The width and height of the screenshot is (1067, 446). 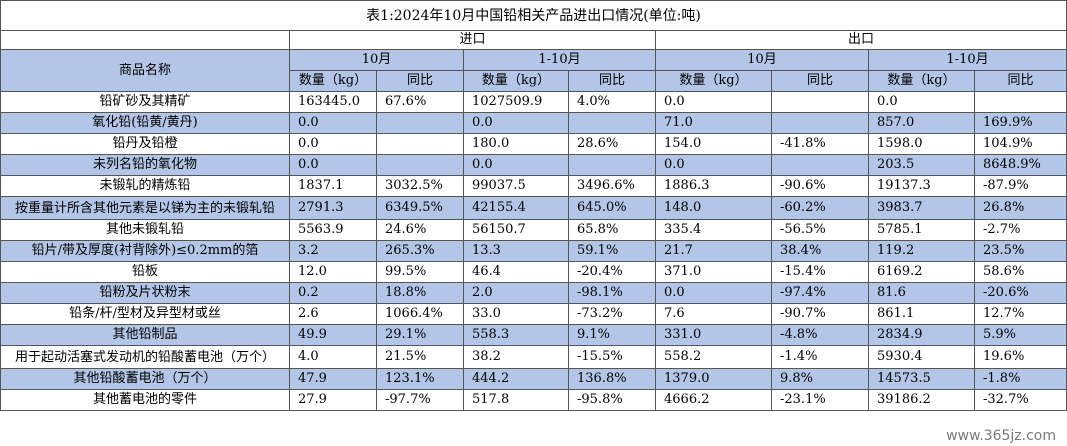 What do you see at coordinates (820, 314) in the screenshot?
I see `yoy-cell: -90.7%` at bounding box center [820, 314].